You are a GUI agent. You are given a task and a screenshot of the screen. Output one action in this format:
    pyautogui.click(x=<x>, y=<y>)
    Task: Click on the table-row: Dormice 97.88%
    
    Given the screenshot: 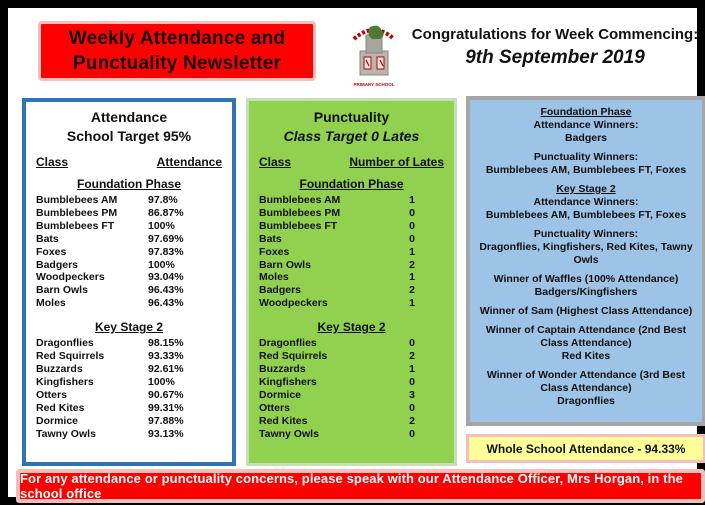 What is the action you would take?
    pyautogui.click(x=129, y=421)
    